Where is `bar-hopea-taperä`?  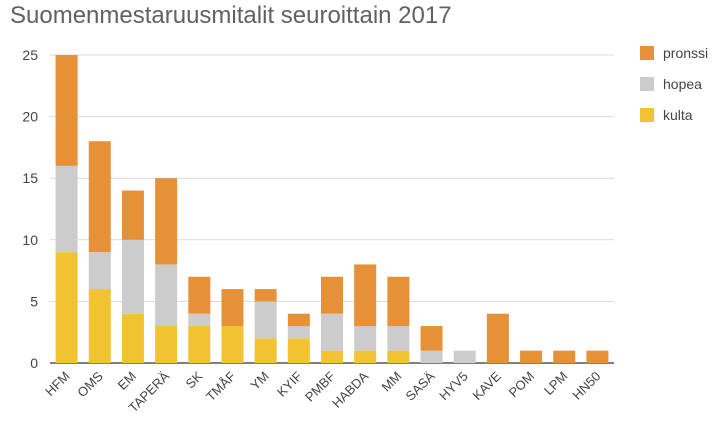 bar-hopea-taperä is located at coordinates (166, 295).